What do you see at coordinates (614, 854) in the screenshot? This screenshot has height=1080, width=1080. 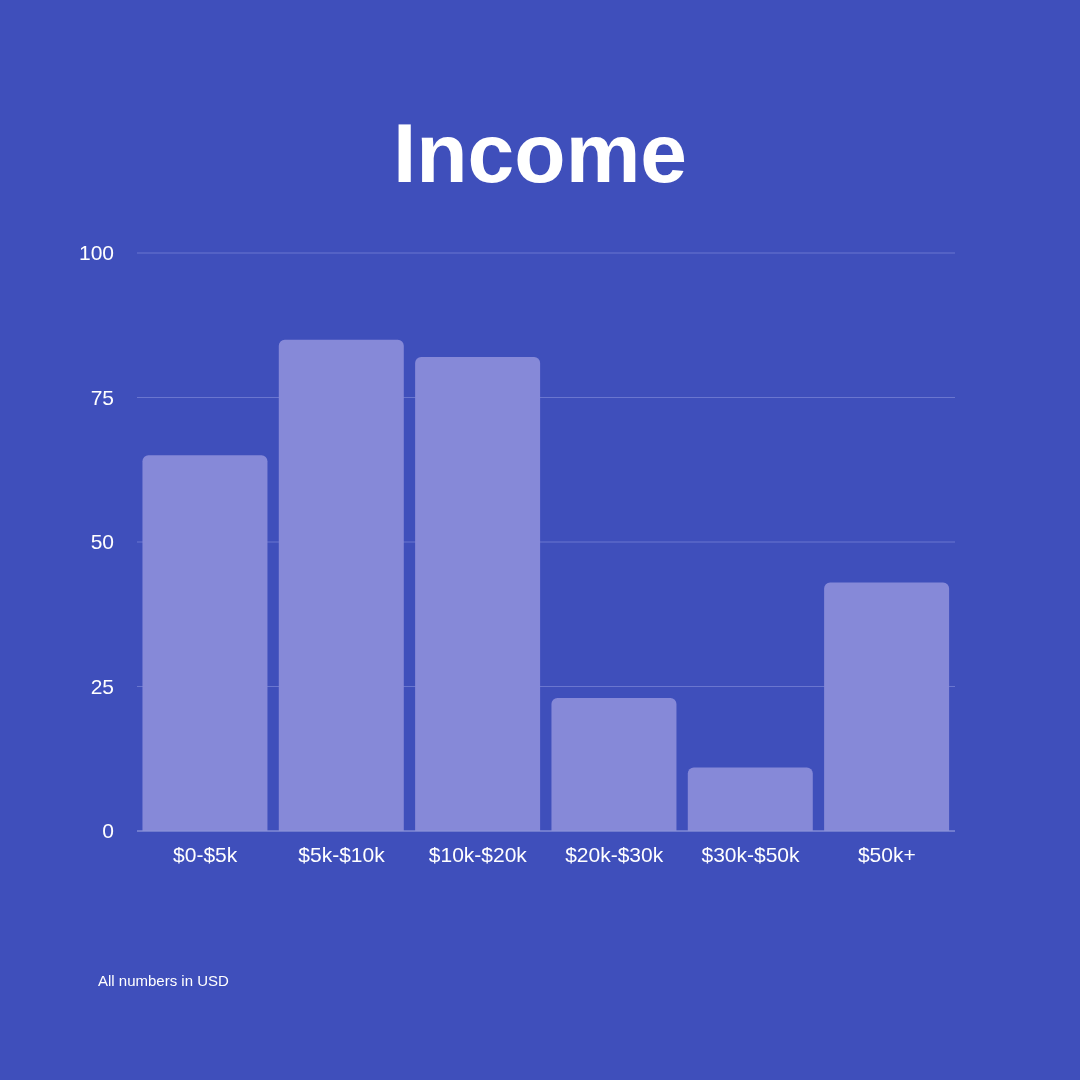 I see `x-tick-label: $20k-$30k` at bounding box center [614, 854].